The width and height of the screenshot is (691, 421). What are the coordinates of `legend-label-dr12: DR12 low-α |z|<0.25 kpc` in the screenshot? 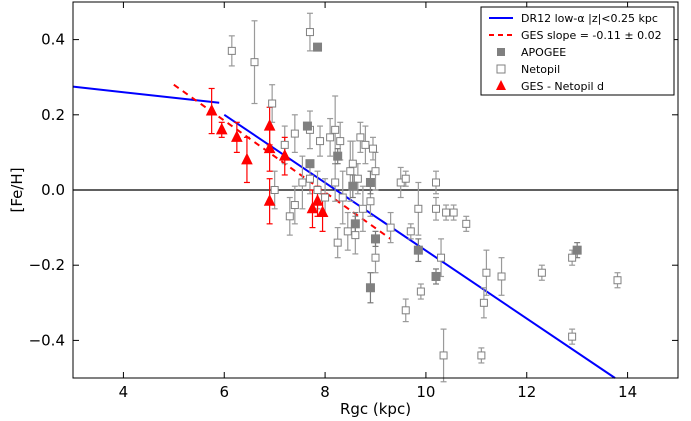 It's located at (589, 18).